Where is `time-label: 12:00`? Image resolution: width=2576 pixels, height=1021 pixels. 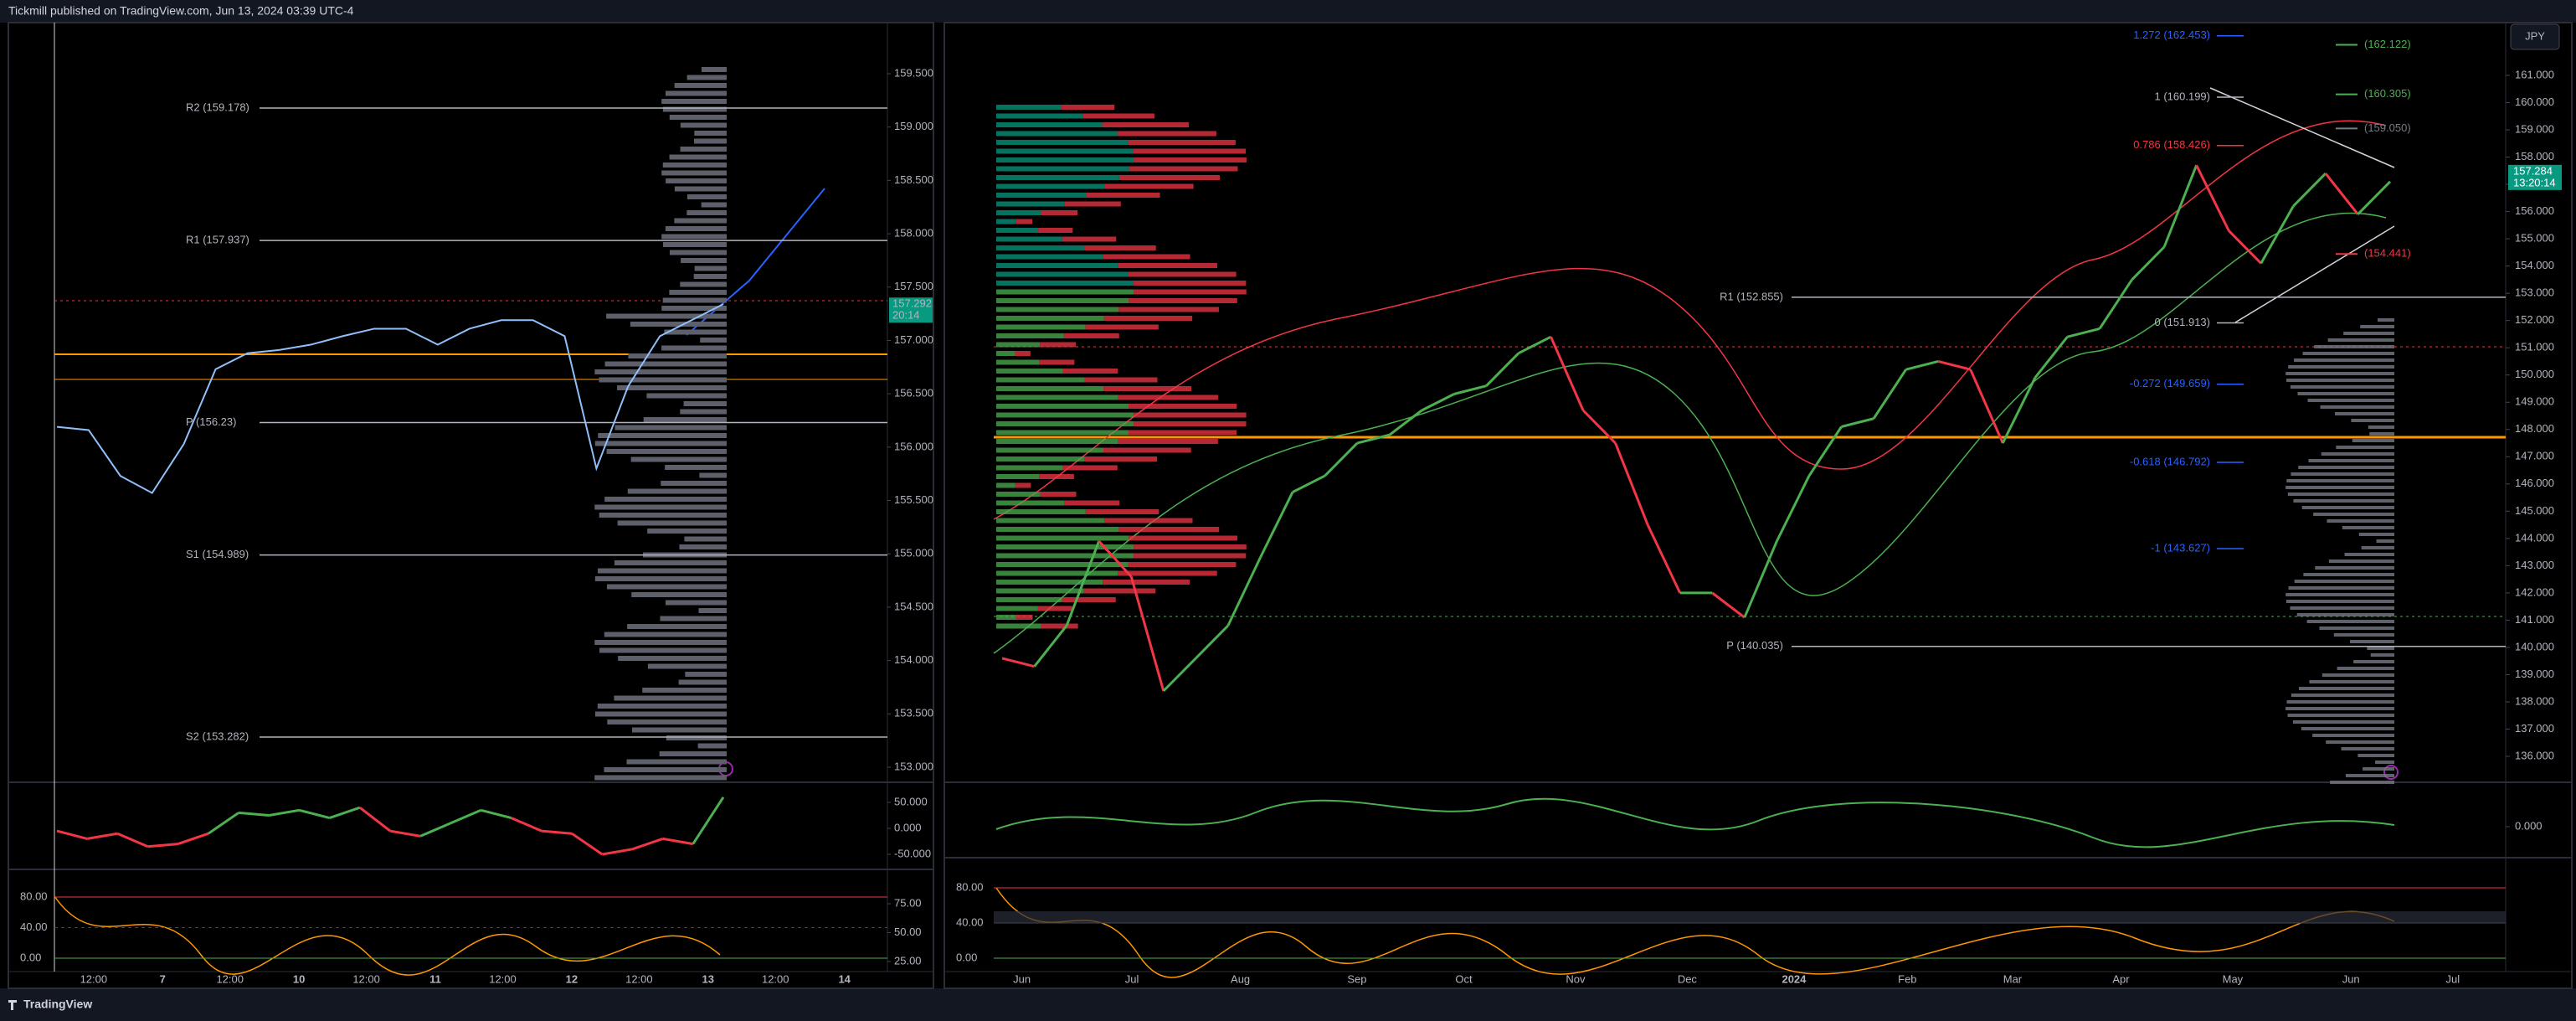
time-label: 12:00 is located at coordinates (230, 978).